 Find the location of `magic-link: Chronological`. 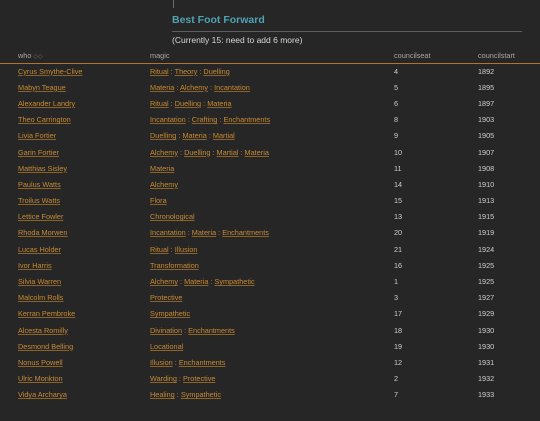

magic-link: Chronological is located at coordinates (172, 217).